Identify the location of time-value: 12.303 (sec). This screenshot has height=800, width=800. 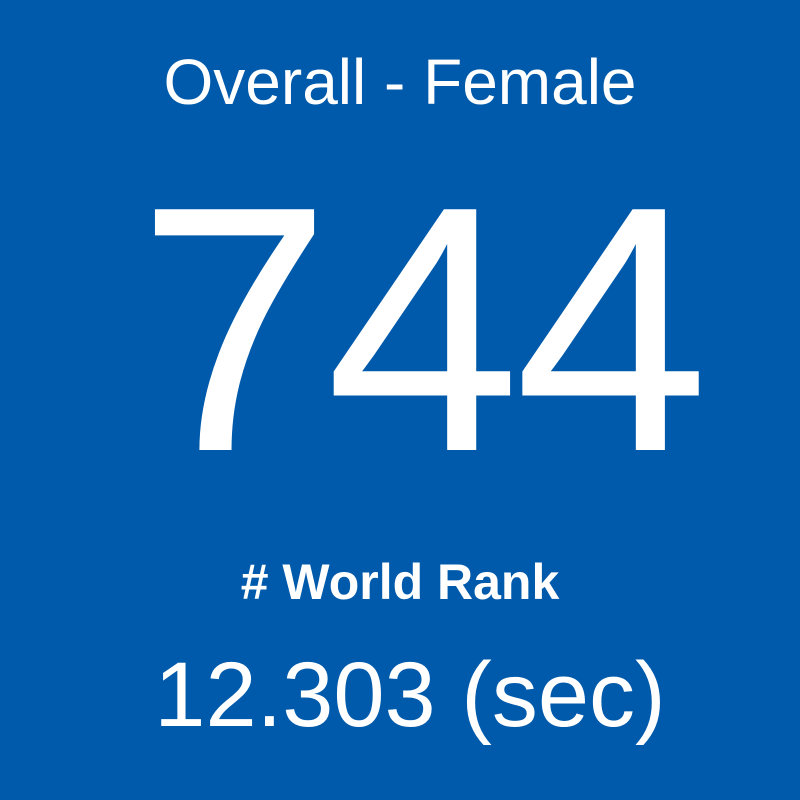
(410, 695).